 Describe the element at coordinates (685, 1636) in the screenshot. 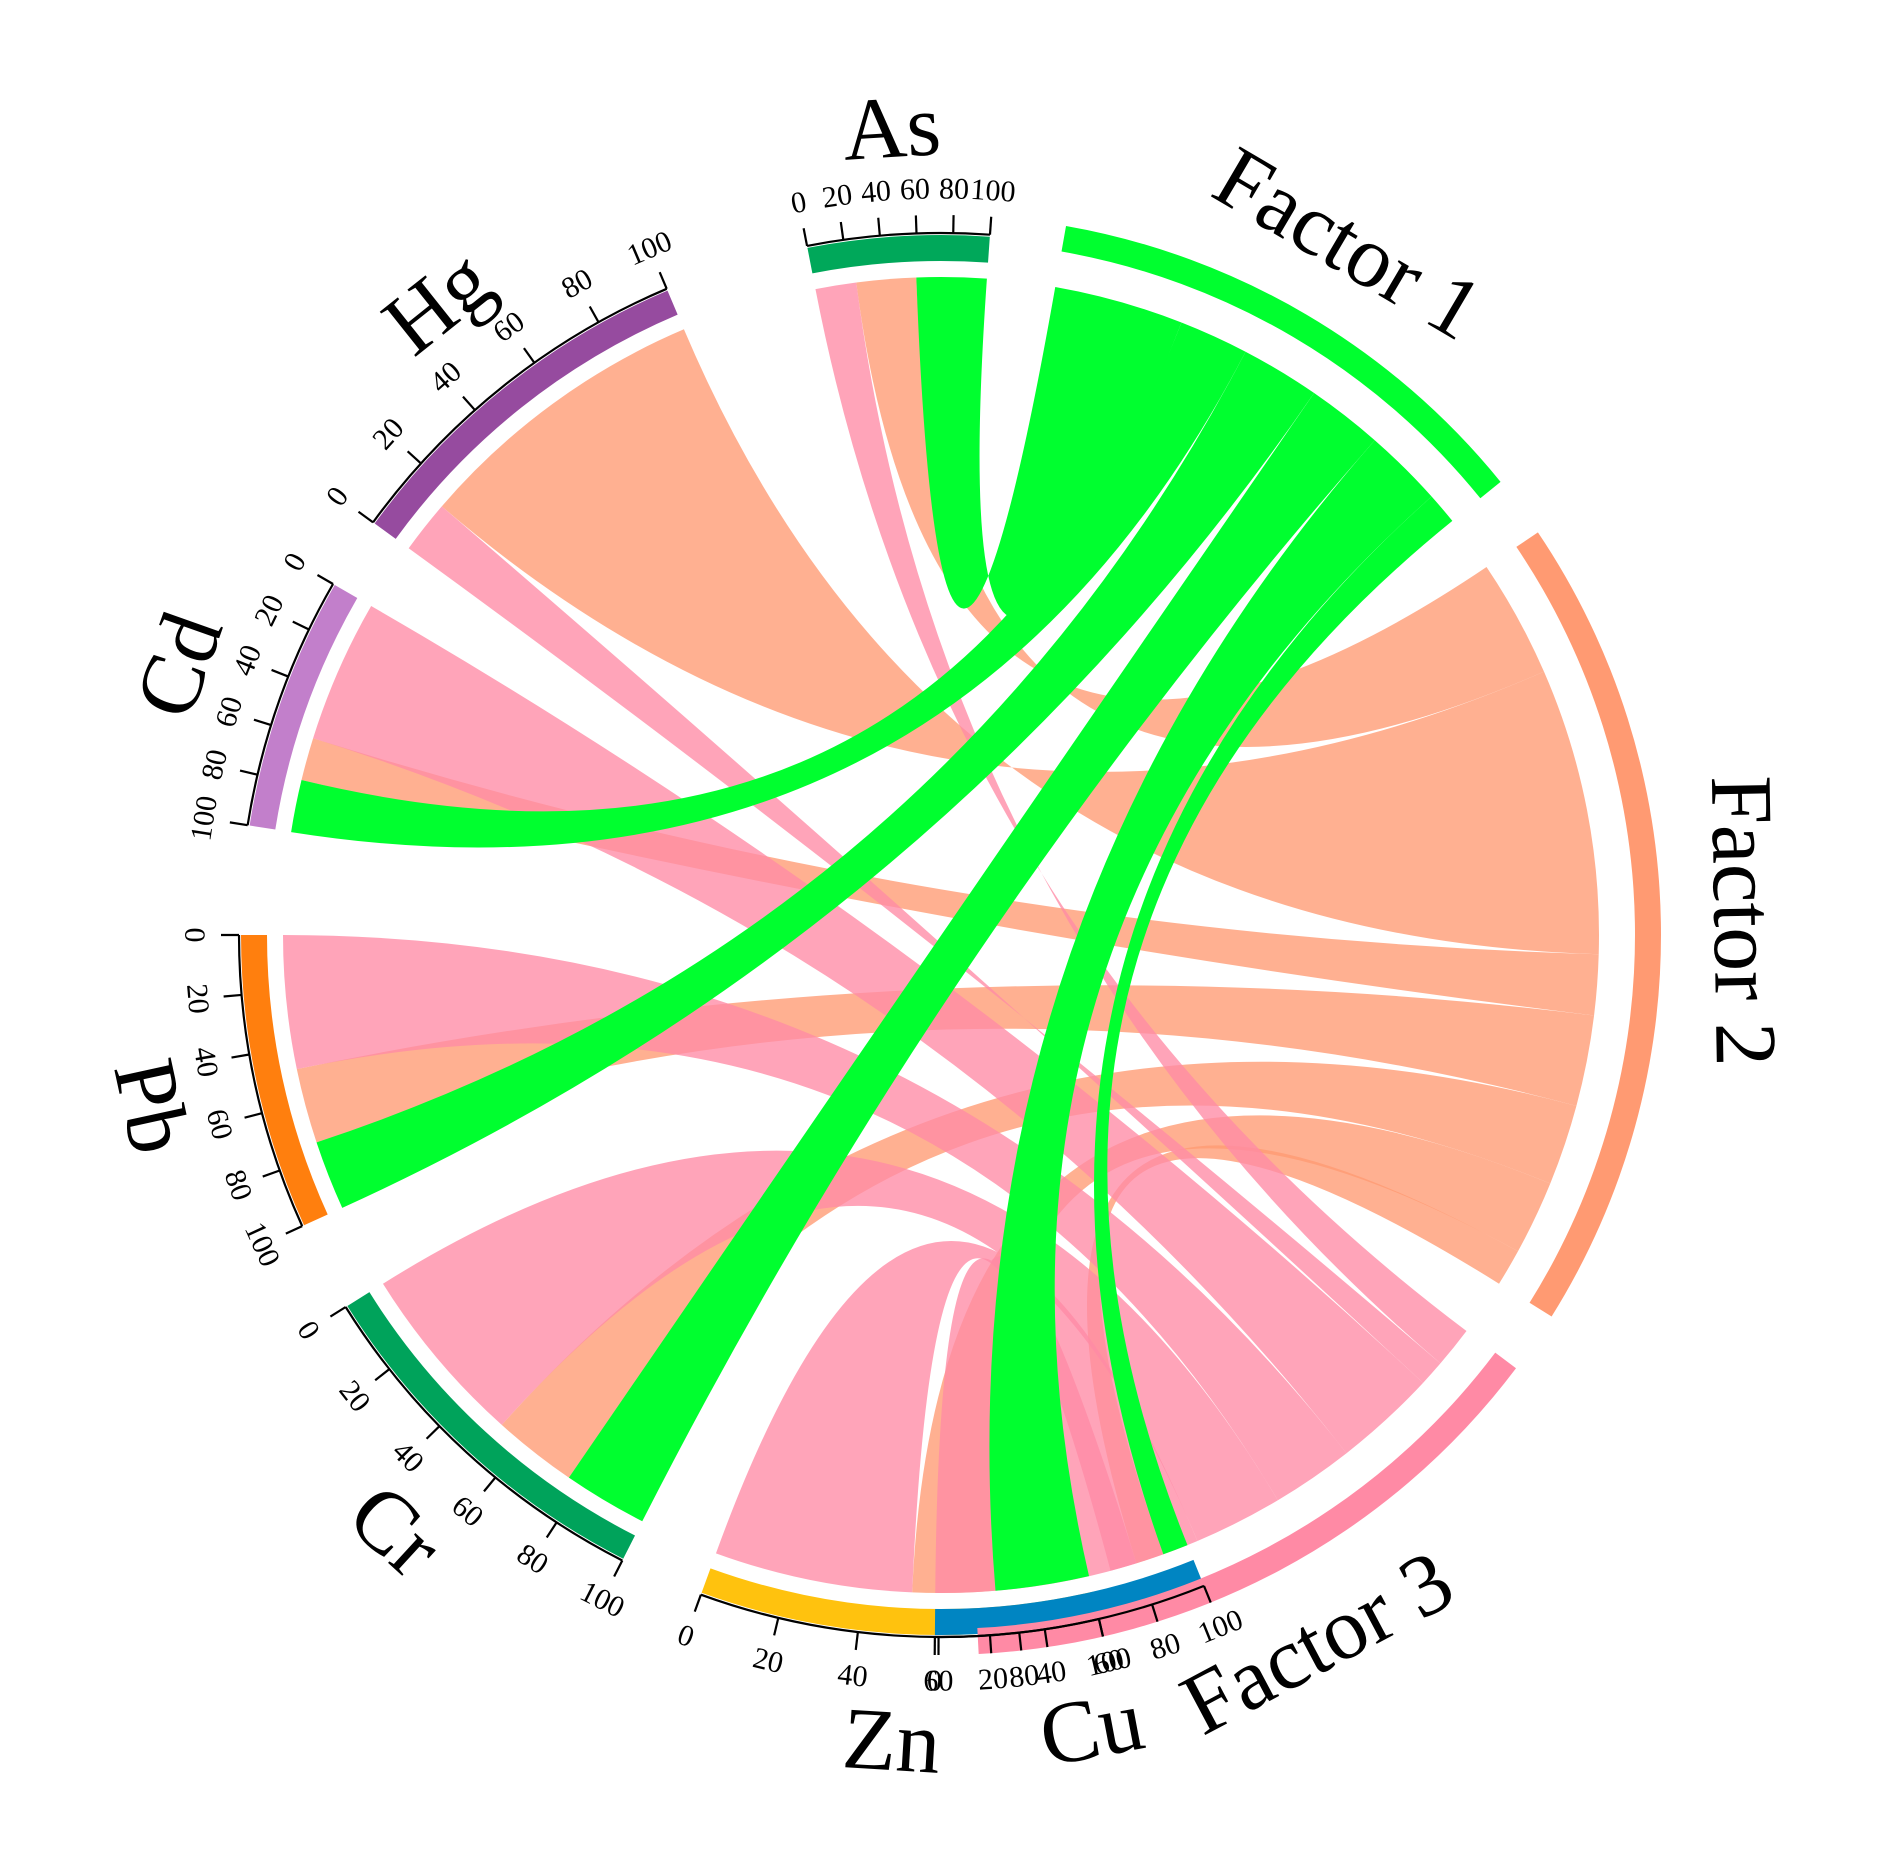

I see `tick-label-zn-0: 0` at that location.